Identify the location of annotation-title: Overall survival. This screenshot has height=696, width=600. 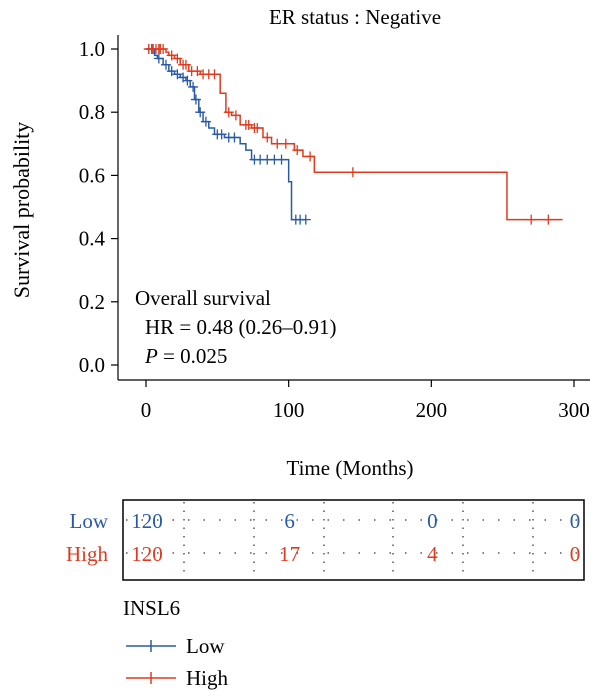
(203, 298).